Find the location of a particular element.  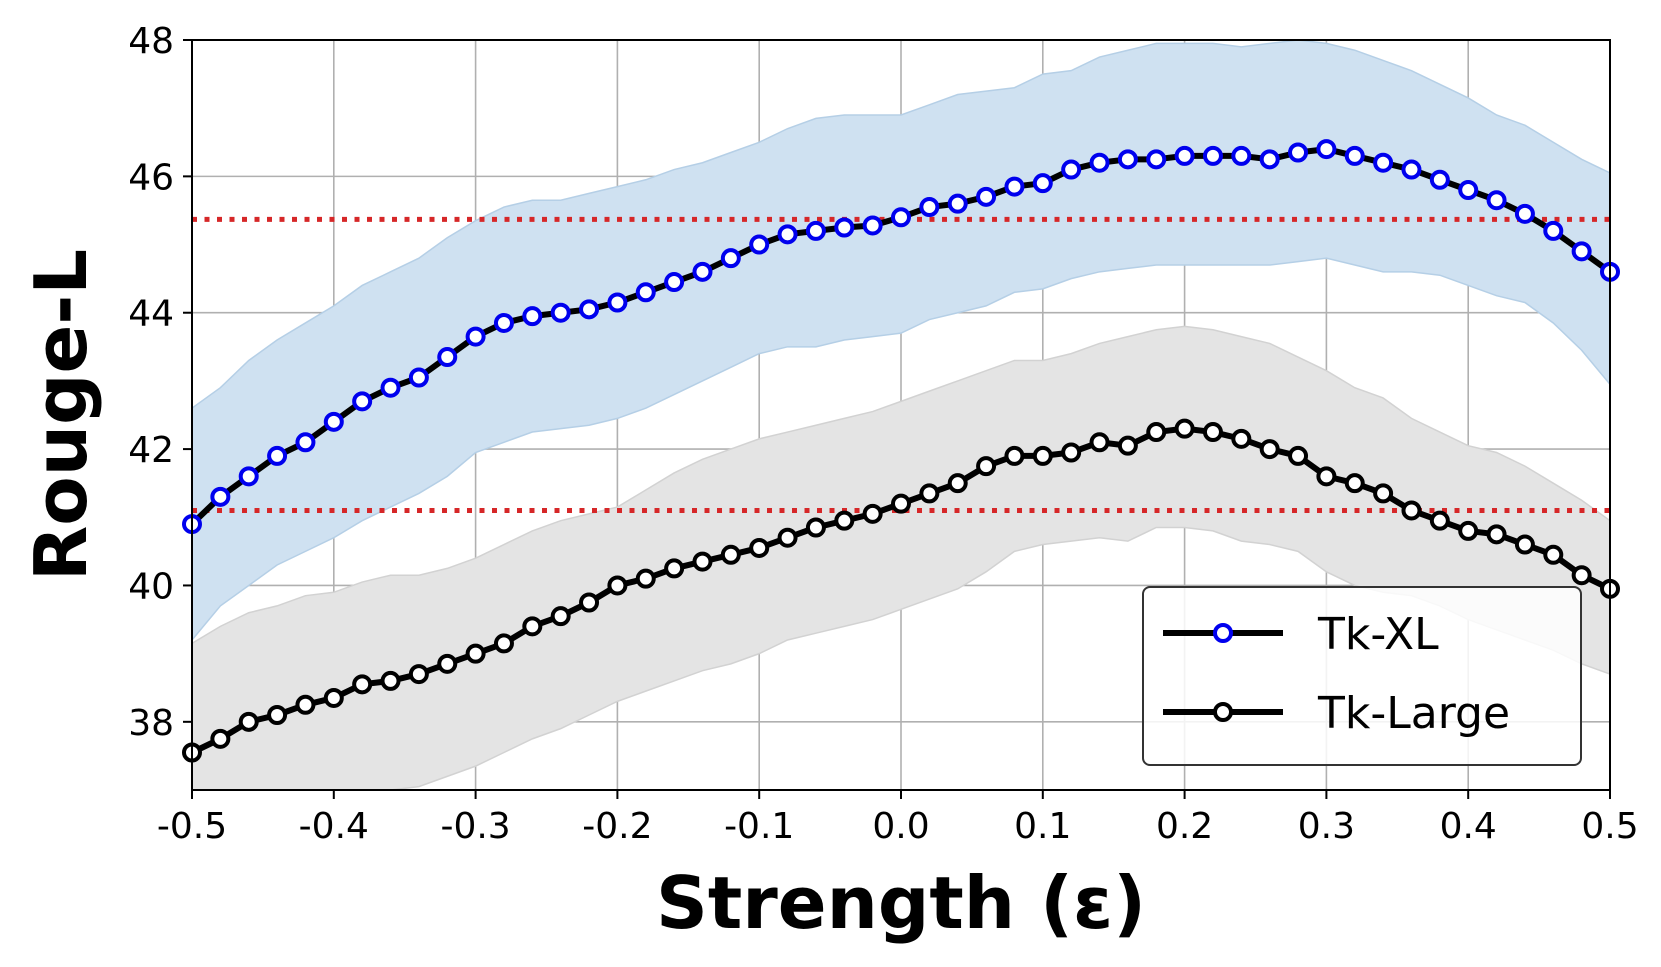

legend-marker-tk-xl is located at coordinates (1223, 633).